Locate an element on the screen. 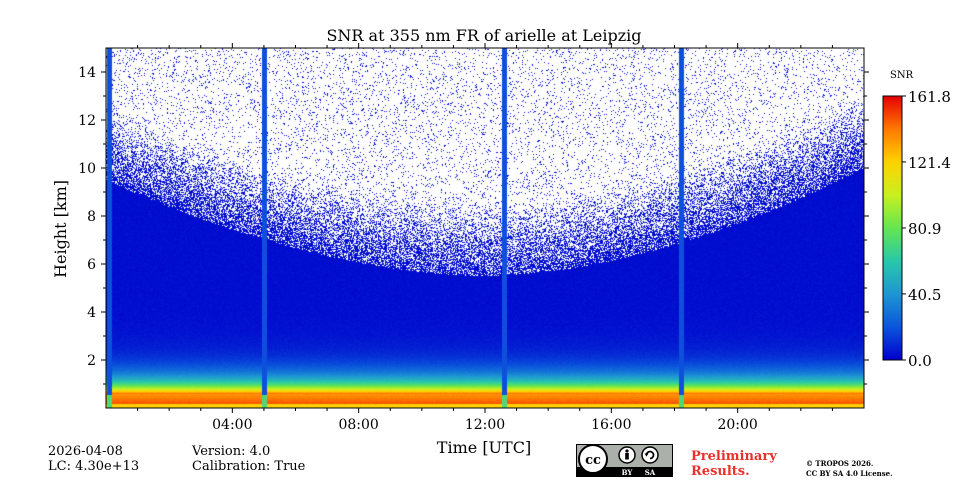  colorbar-tick-label: 80.9 is located at coordinates (924, 229).